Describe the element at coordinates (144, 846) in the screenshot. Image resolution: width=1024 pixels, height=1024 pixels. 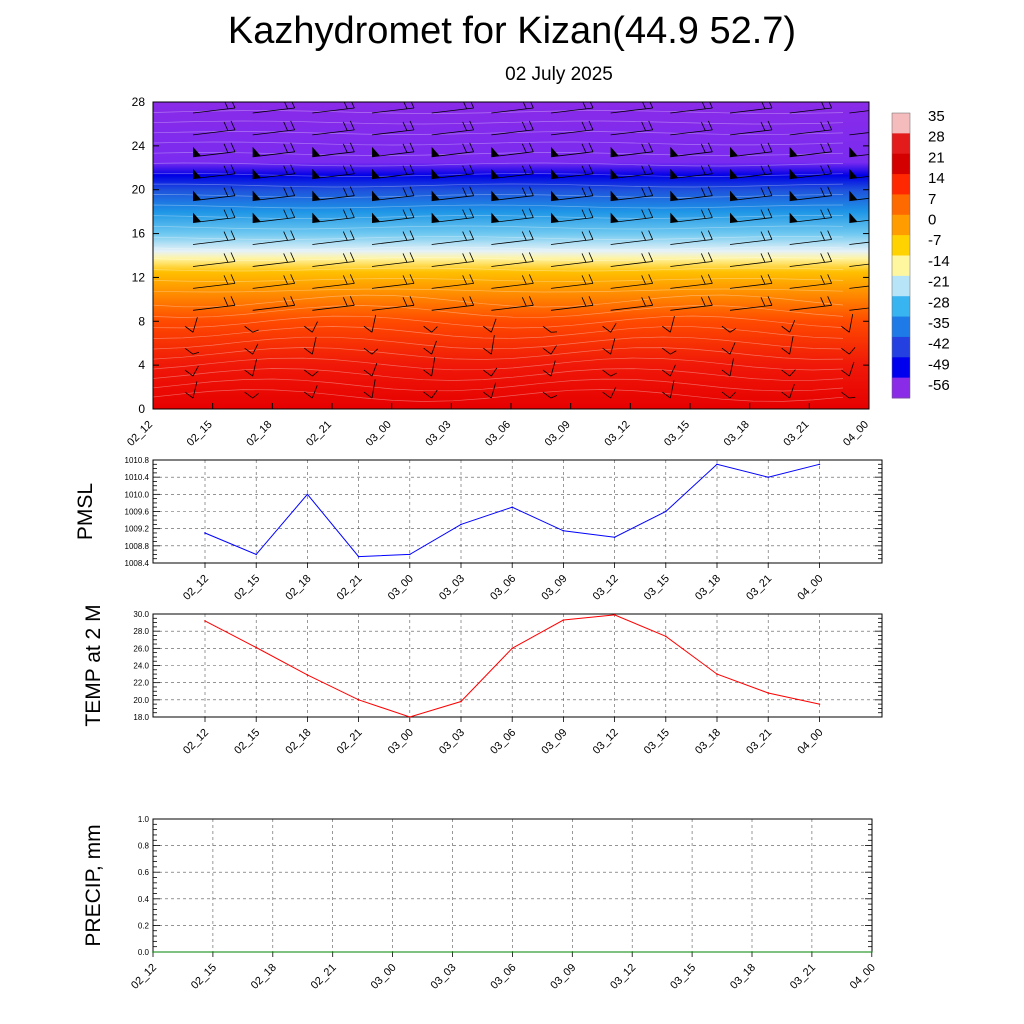
I see `y-tick-label: 0.8` at that location.